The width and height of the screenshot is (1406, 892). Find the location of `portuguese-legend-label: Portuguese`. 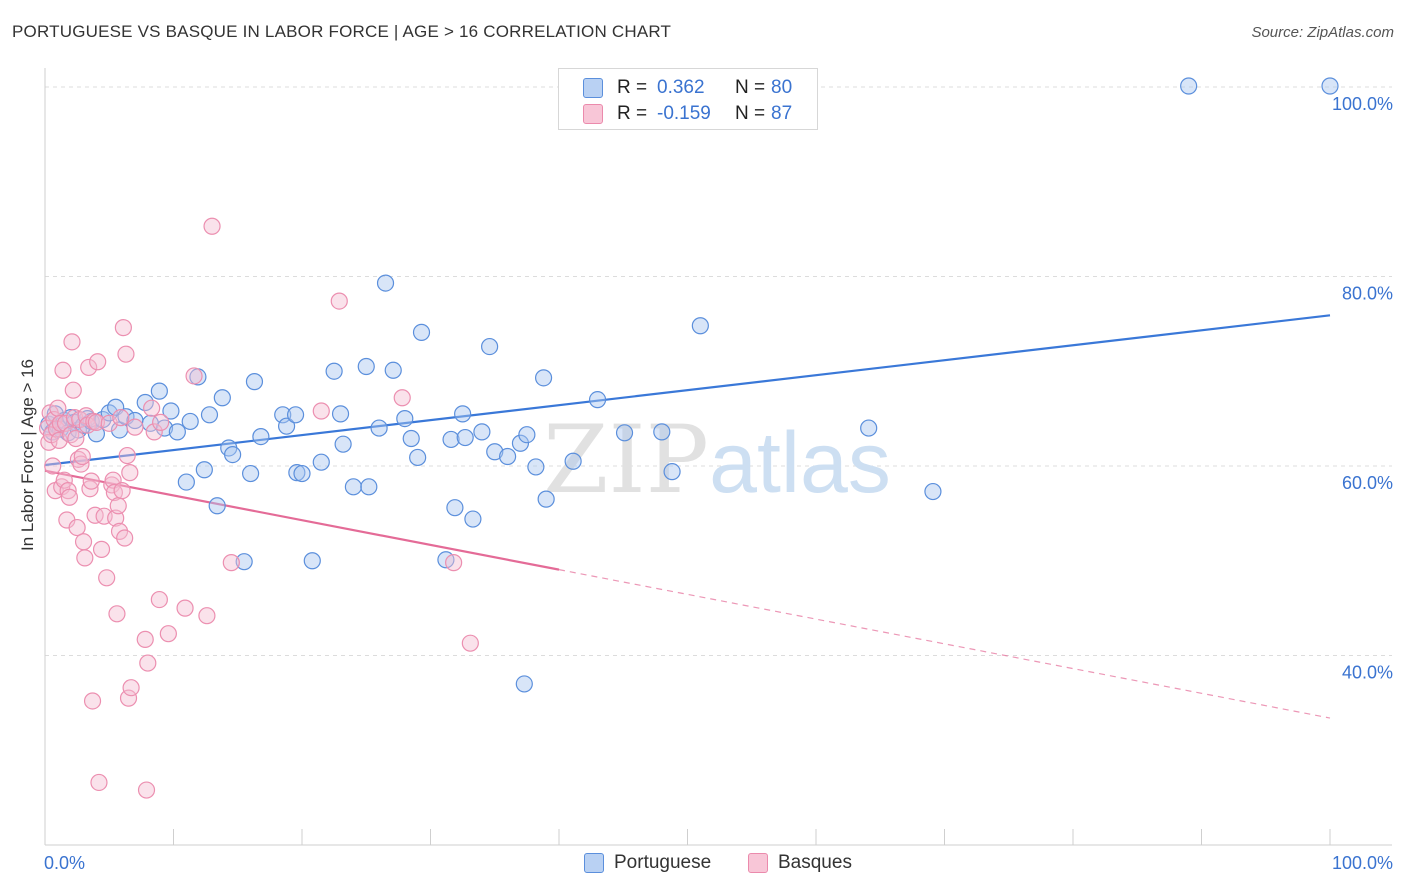

portuguese-legend-label: Portuguese is located at coordinates (663, 862).